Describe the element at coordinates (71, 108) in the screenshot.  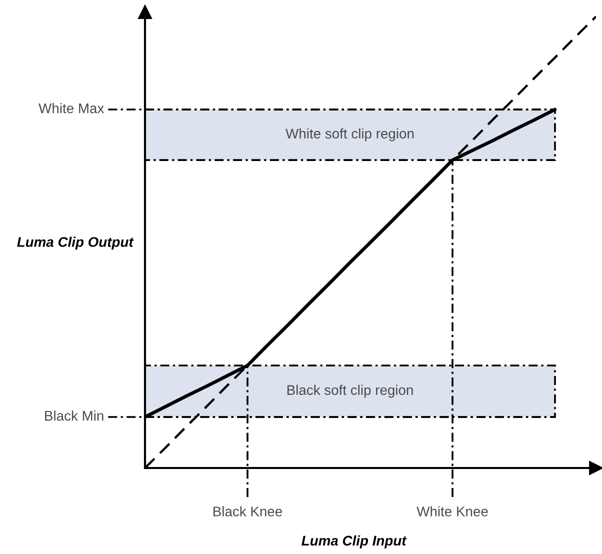
I see `ref-line-label: White Max` at that location.